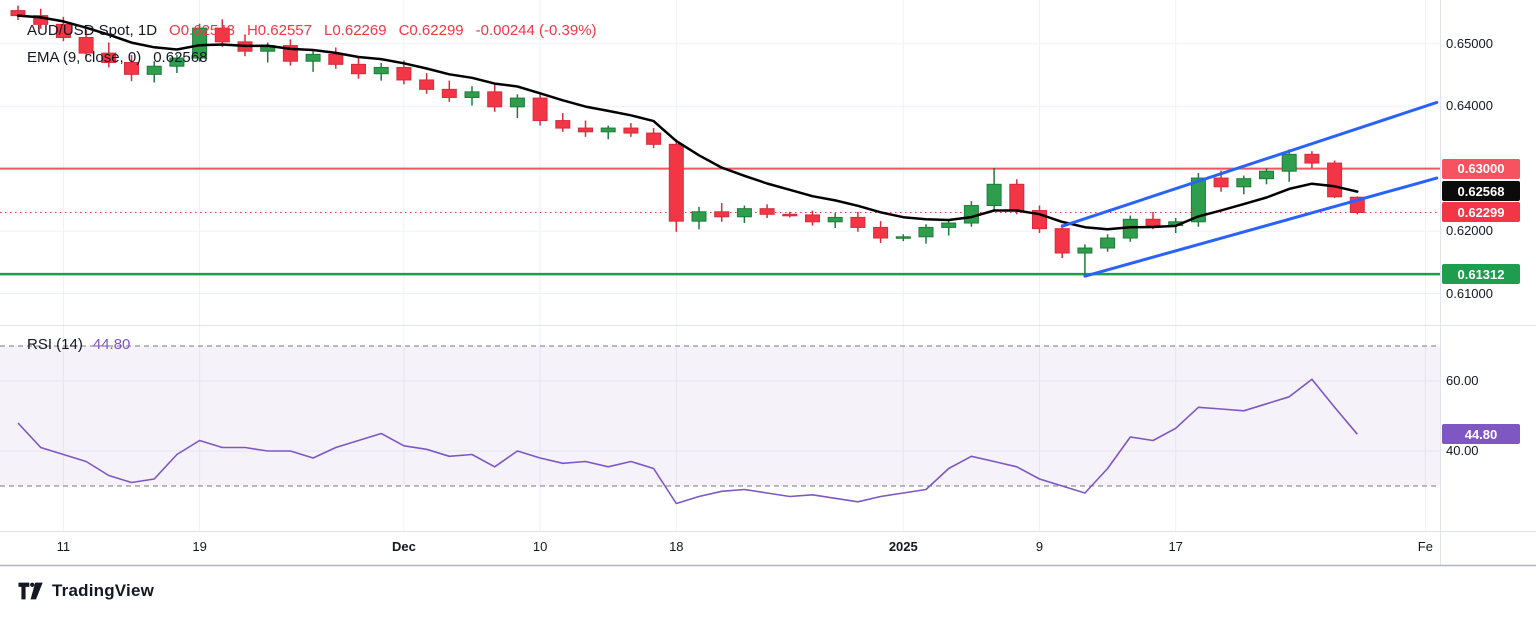  What do you see at coordinates (403, 546) in the screenshot?
I see `time-axis-tick: Dec` at bounding box center [403, 546].